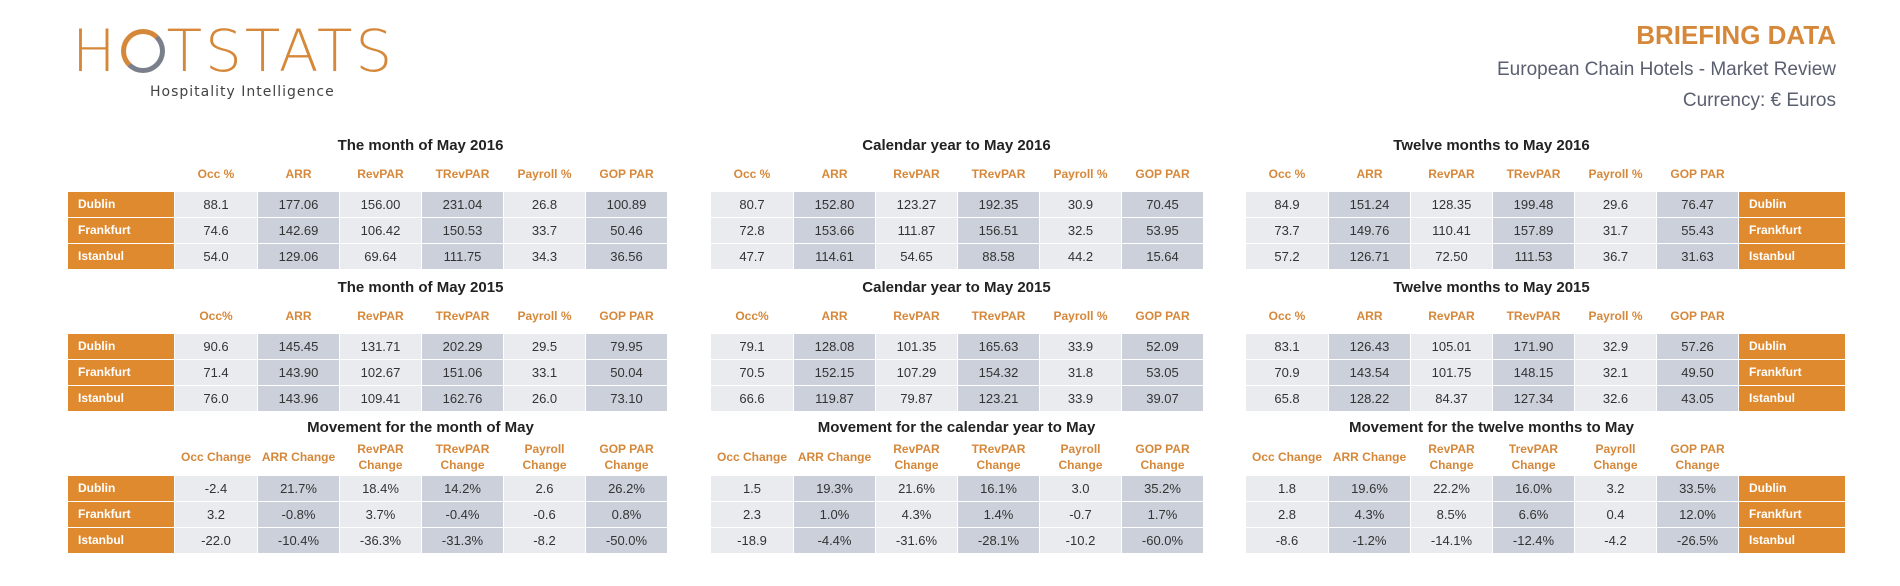  What do you see at coordinates (1451, 514) in the screenshot?
I see `table-cell: 8.5%` at bounding box center [1451, 514].